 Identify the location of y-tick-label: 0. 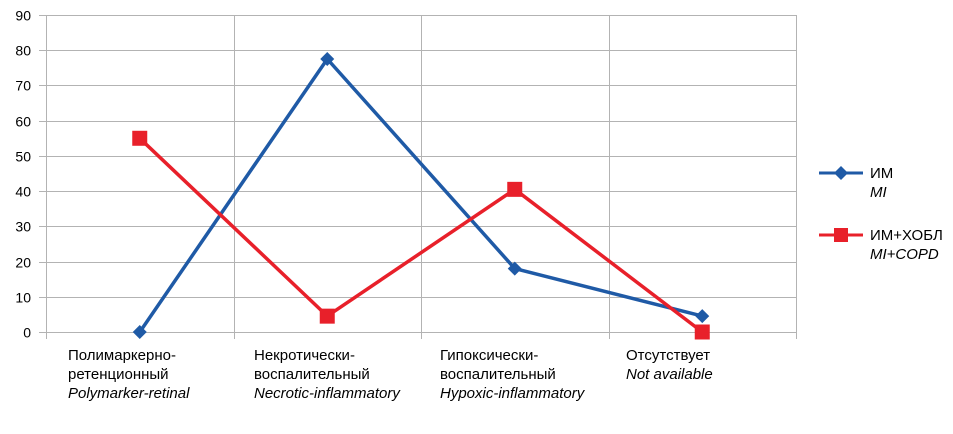
(27, 333).